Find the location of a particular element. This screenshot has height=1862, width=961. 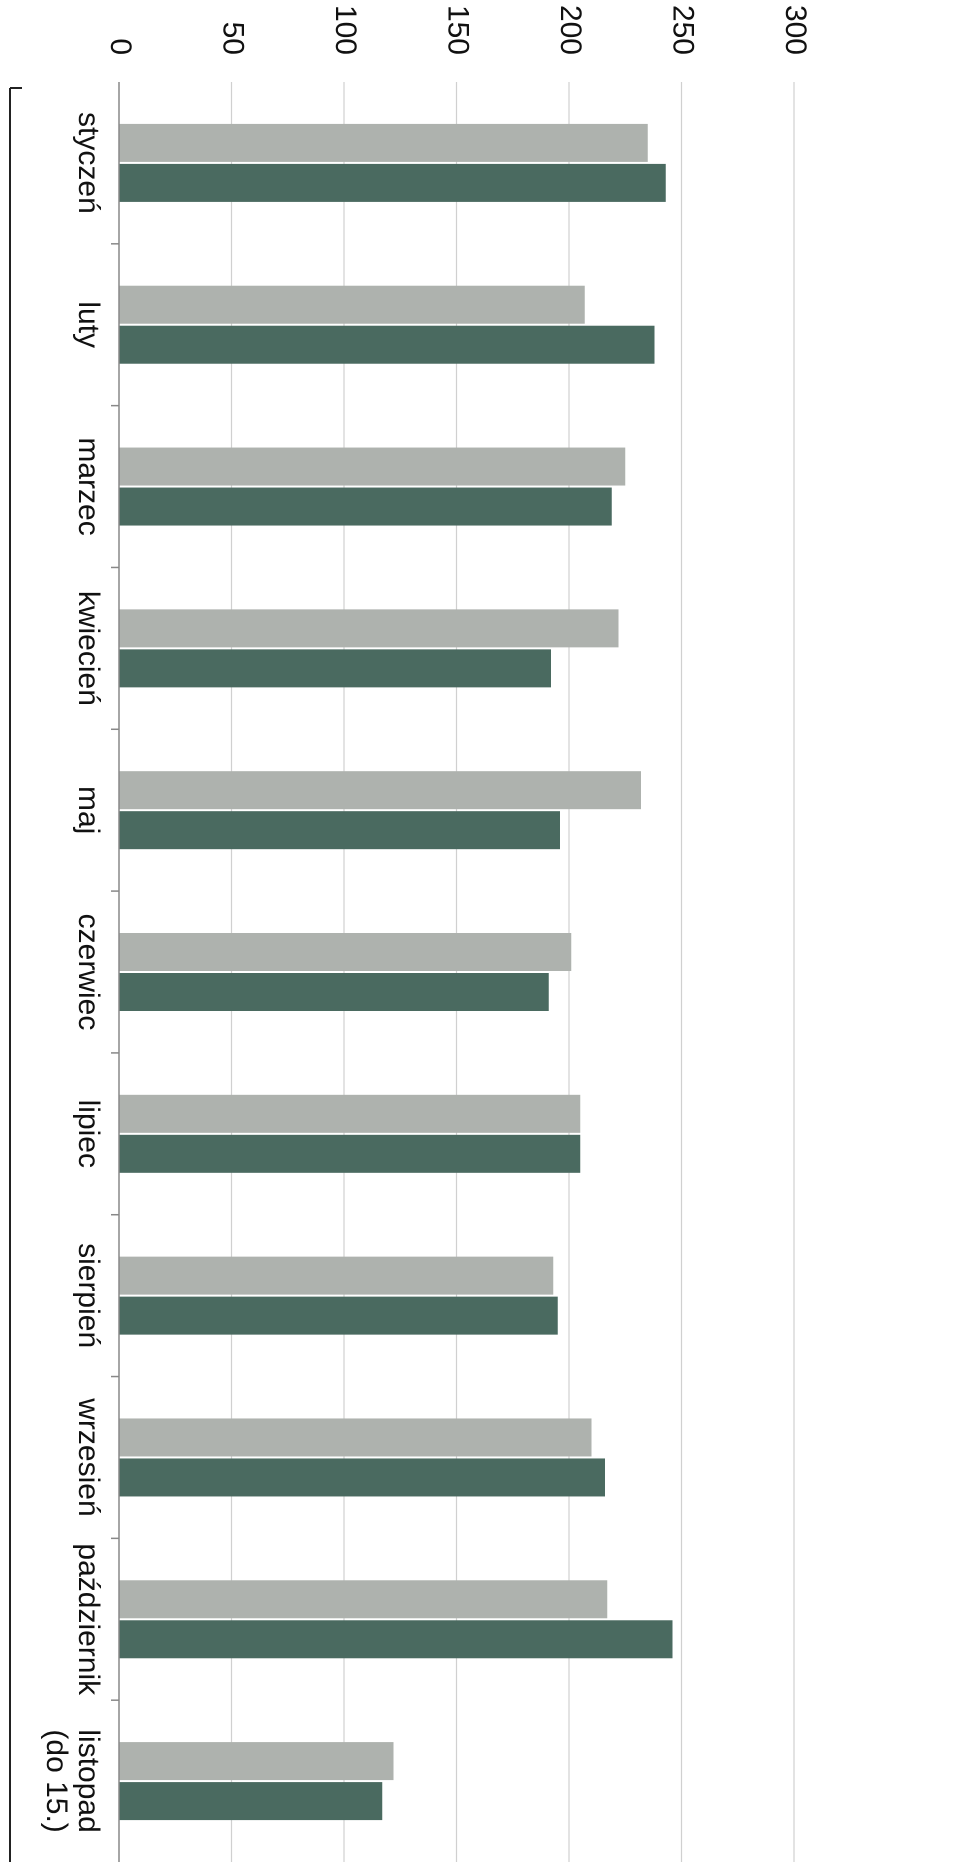

category-label: luty is located at coordinates (88, 324).